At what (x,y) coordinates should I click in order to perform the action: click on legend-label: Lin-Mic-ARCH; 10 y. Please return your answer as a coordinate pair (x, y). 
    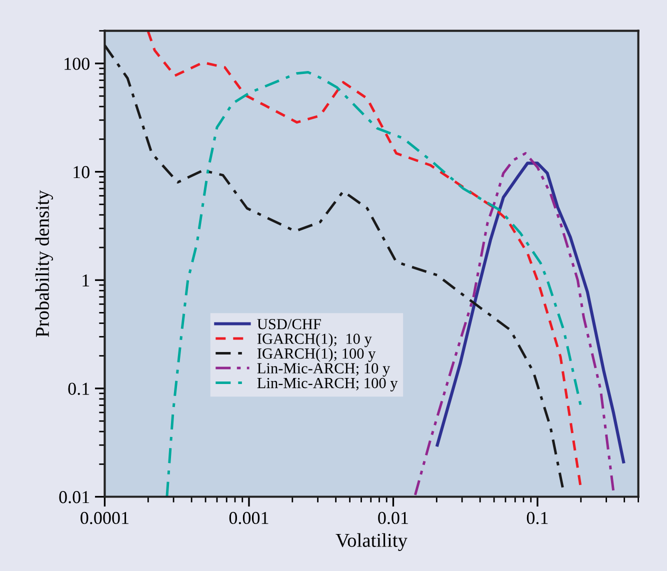
    Looking at the image, I should click on (323, 370).